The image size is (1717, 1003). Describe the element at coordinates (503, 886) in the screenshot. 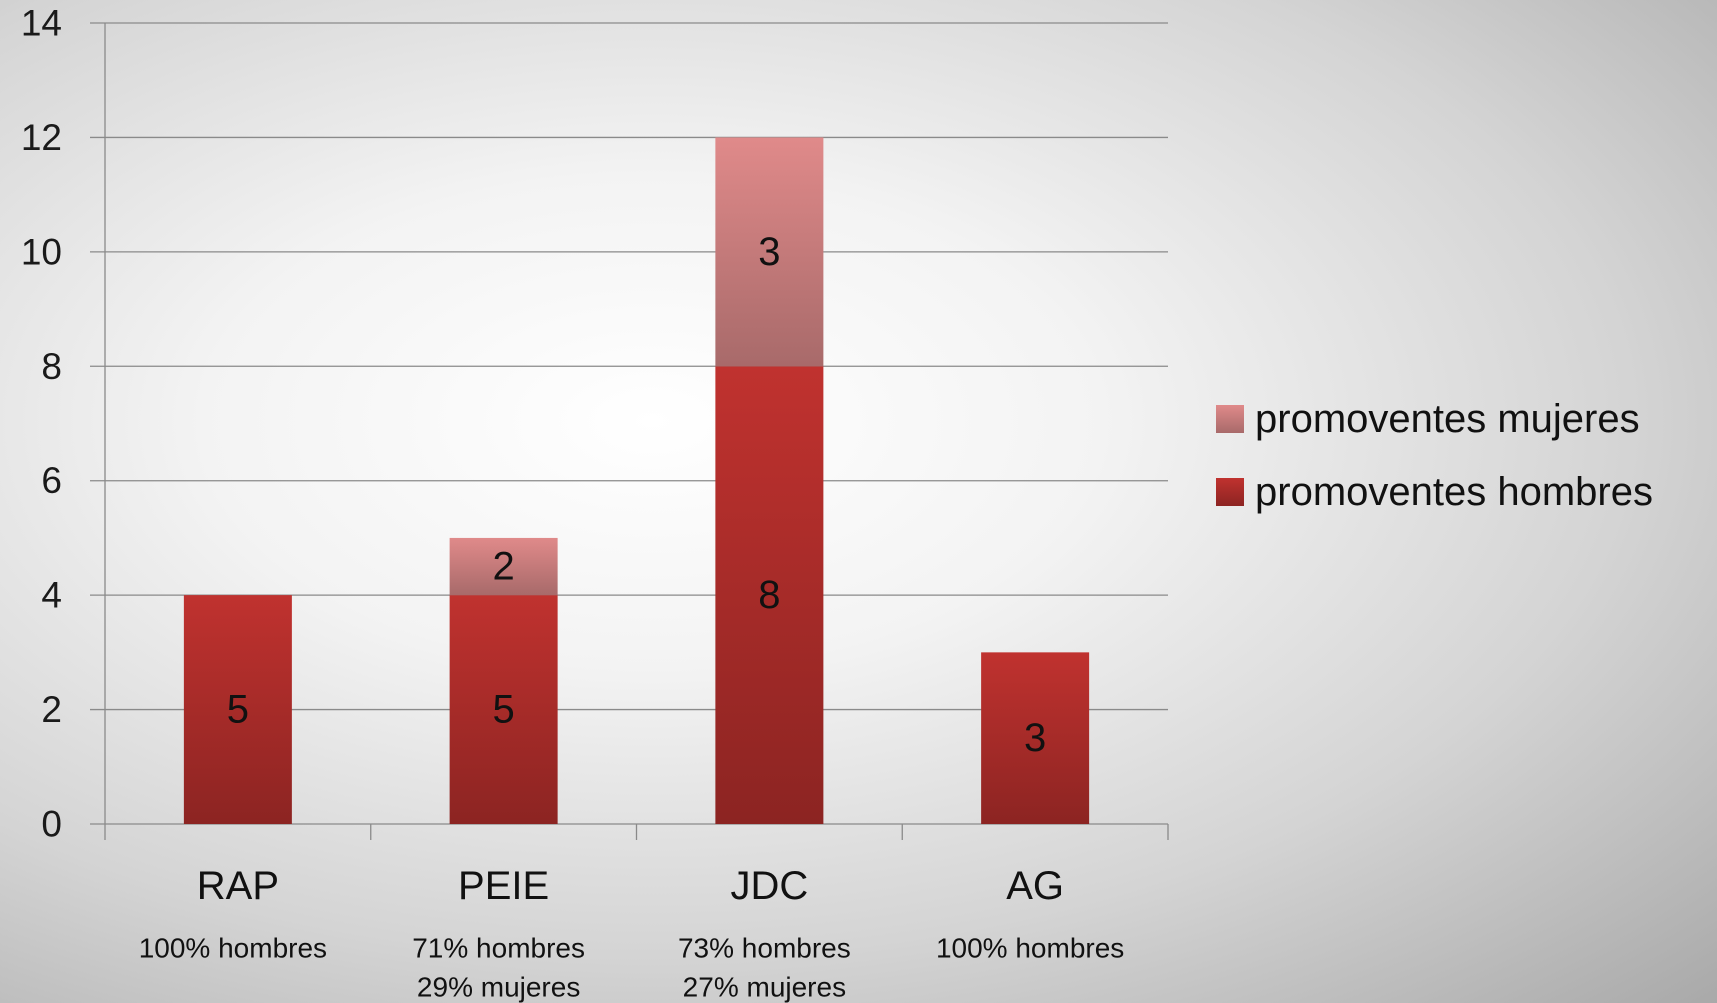

I see `category-label: PEIE` at that location.